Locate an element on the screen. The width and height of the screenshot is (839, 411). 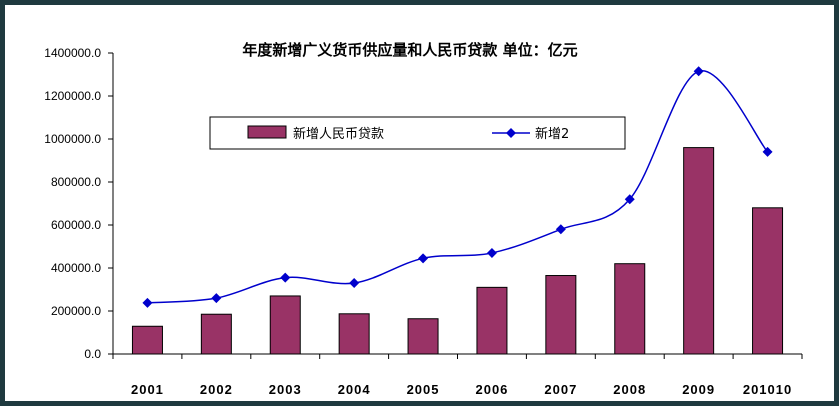
legend-label-line: 新增2 is located at coordinates (552, 134).